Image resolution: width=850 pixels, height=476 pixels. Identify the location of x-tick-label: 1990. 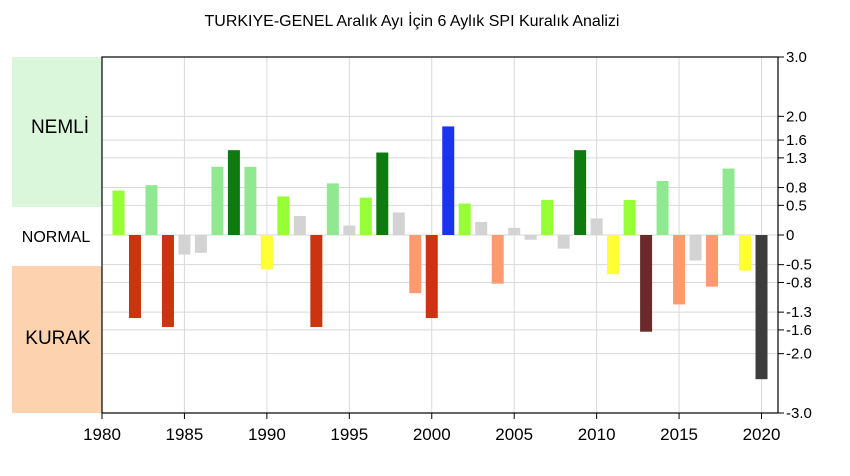
(267, 434).